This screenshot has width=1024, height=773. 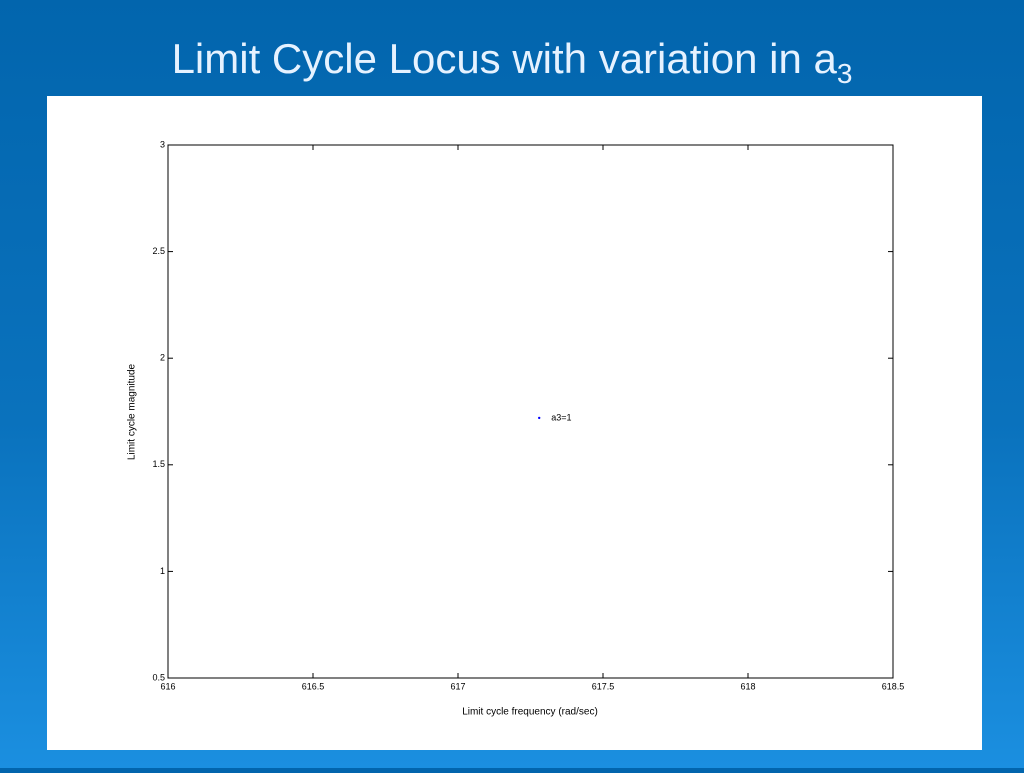 I want to click on series-label: a3=1, so click(x=561, y=417).